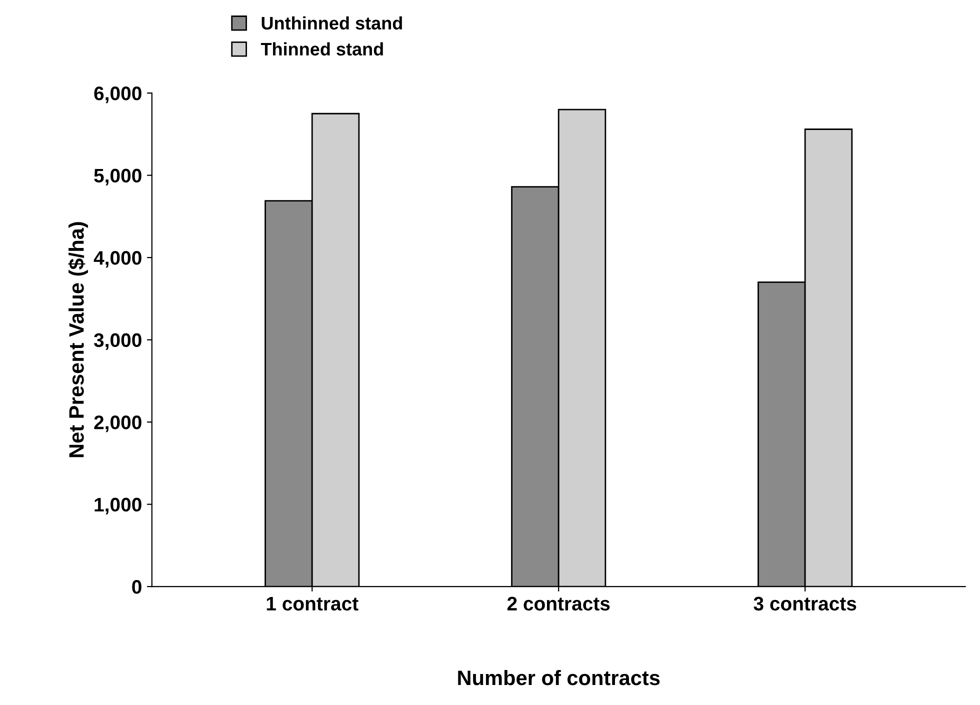 Image resolution: width=980 pixels, height=705 pixels. I want to click on y-tick-label: 6,000, so click(118, 95).